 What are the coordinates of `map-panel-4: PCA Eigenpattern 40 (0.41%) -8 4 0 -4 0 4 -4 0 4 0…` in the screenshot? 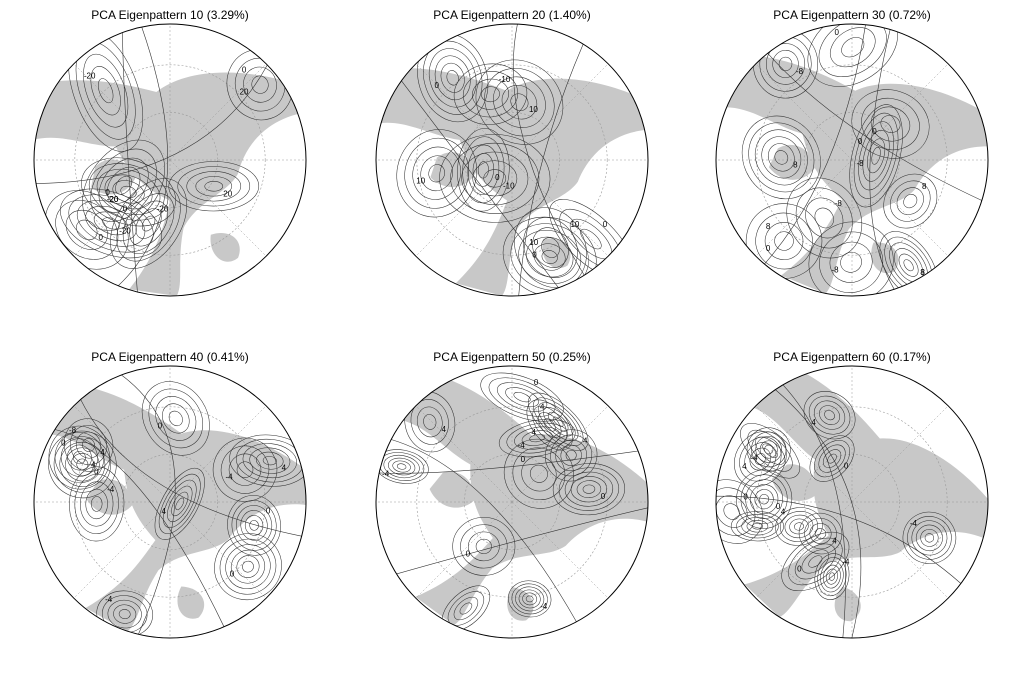 It's located at (170, 500).